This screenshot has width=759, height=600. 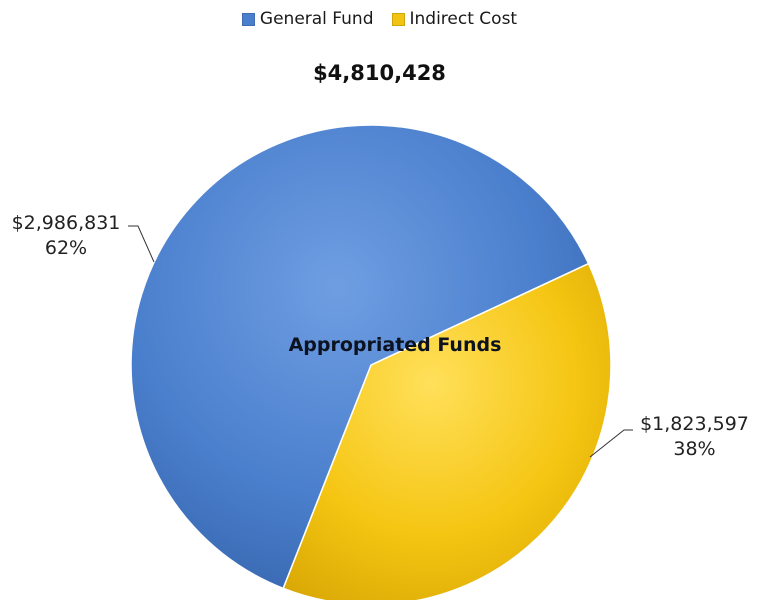 I want to click on legend-swatch-general-fund, so click(x=248, y=19).